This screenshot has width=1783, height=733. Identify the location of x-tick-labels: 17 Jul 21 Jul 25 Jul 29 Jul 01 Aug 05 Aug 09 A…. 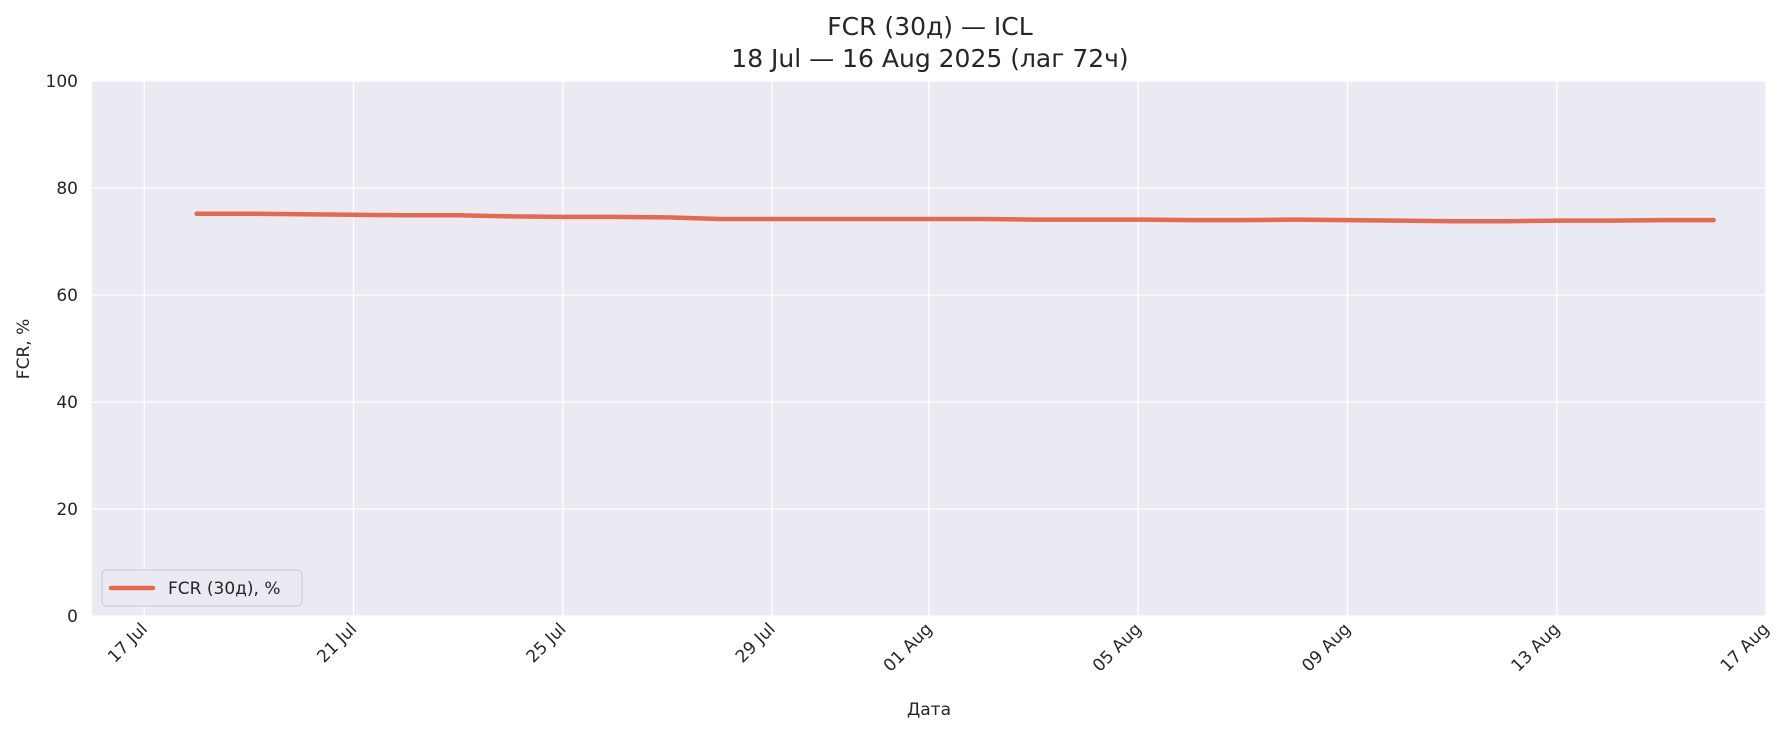
(938, 647).